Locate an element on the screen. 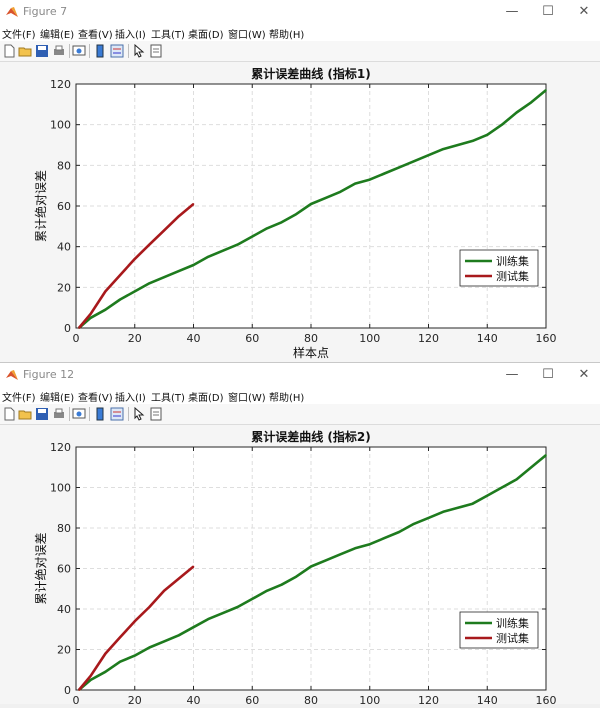 This screenshot has height=708, width=600. y-tick-label: 20 is located at coordinates (64, 287).